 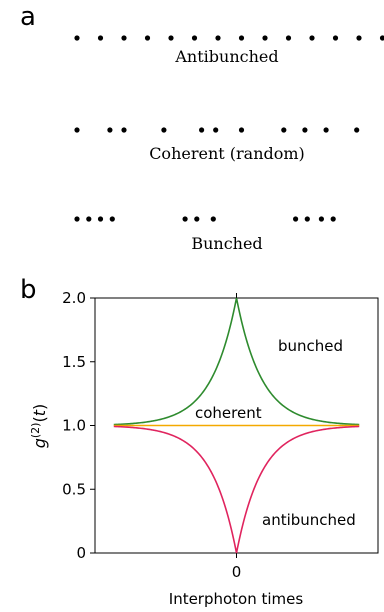 I want to click on x-axis-label: Interphoton times, so click(x=236, y=599).